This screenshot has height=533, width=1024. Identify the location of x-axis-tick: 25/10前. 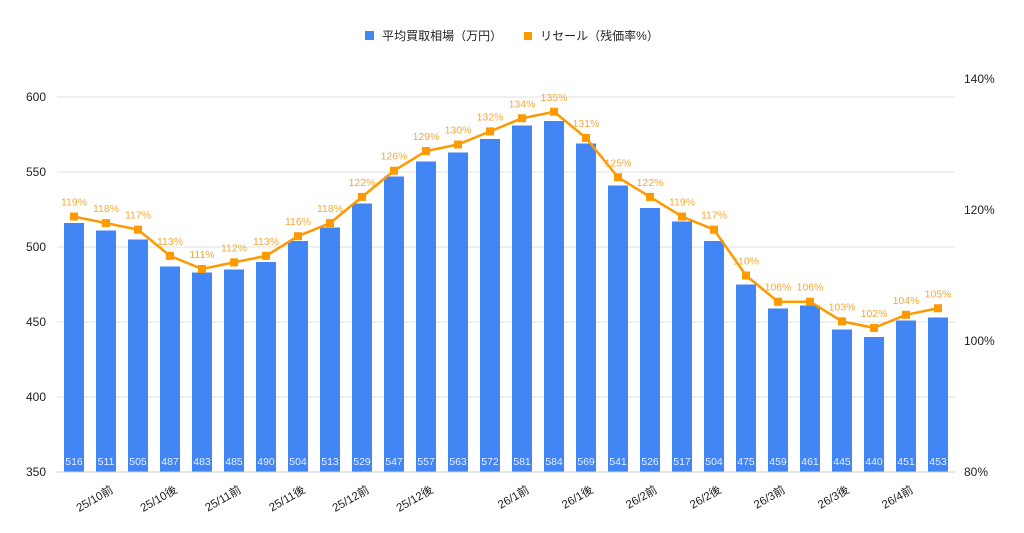
(95, 498).